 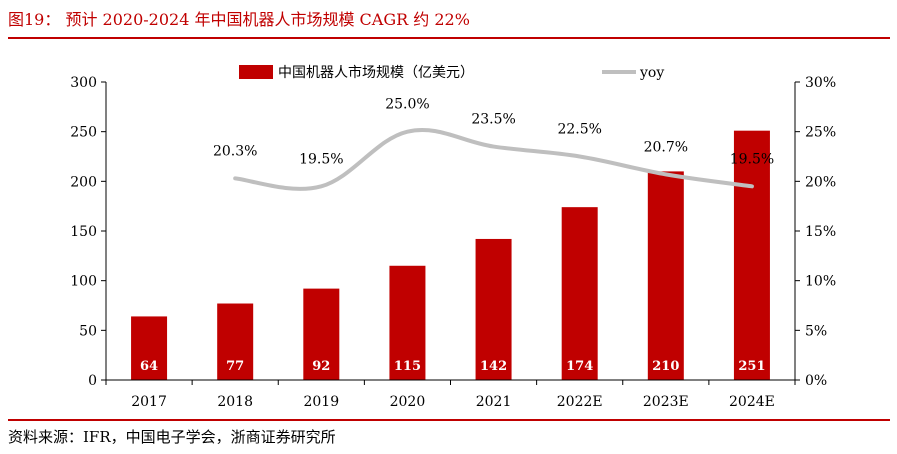 What do you see at coordinates (83, 282) in the screenshot?
I see `left-tick-label: 100` at bounding box center [83, 282].